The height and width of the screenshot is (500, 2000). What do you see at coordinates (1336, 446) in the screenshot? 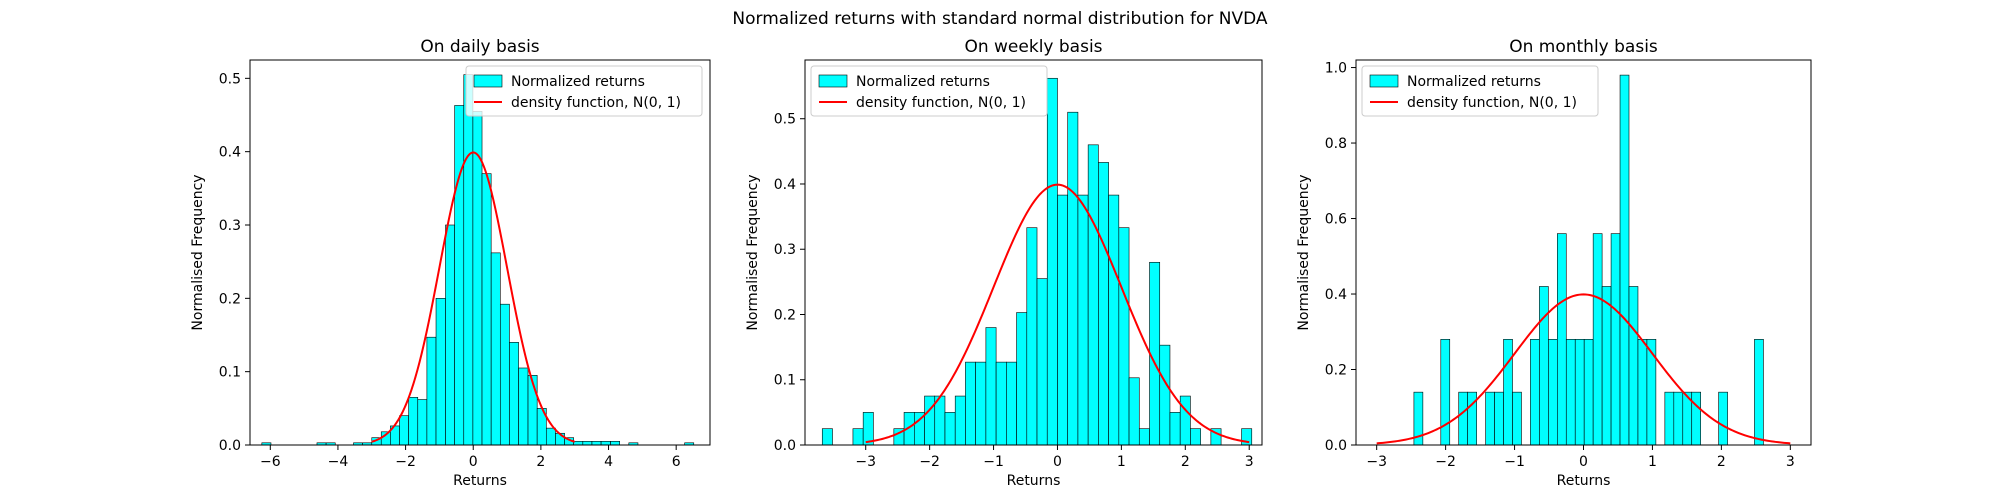
I see `y-tick-label: 0.0` at bounding box center [1336, 446].